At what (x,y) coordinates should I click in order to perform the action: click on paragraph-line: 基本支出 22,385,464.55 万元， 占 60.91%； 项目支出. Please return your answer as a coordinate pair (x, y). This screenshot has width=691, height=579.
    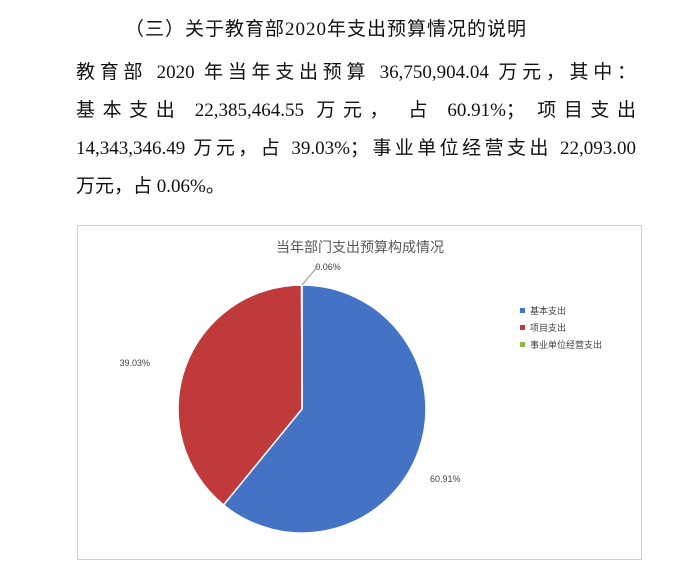
    Looking at the image, I should click on (356, 110).